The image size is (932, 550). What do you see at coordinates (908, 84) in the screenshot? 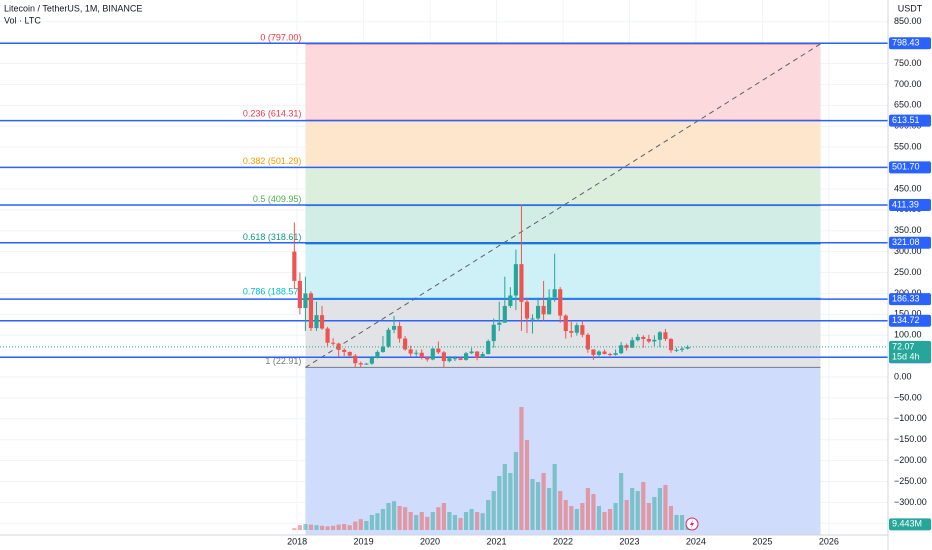
I see `y-tick-label: 700.00` at bounding box center [908, 84].